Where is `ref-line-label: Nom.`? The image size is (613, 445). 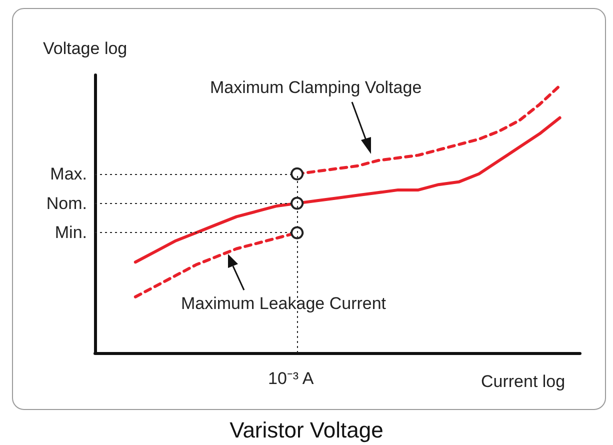
ref-line-label: Nom. is located at coordinates (66, 203).